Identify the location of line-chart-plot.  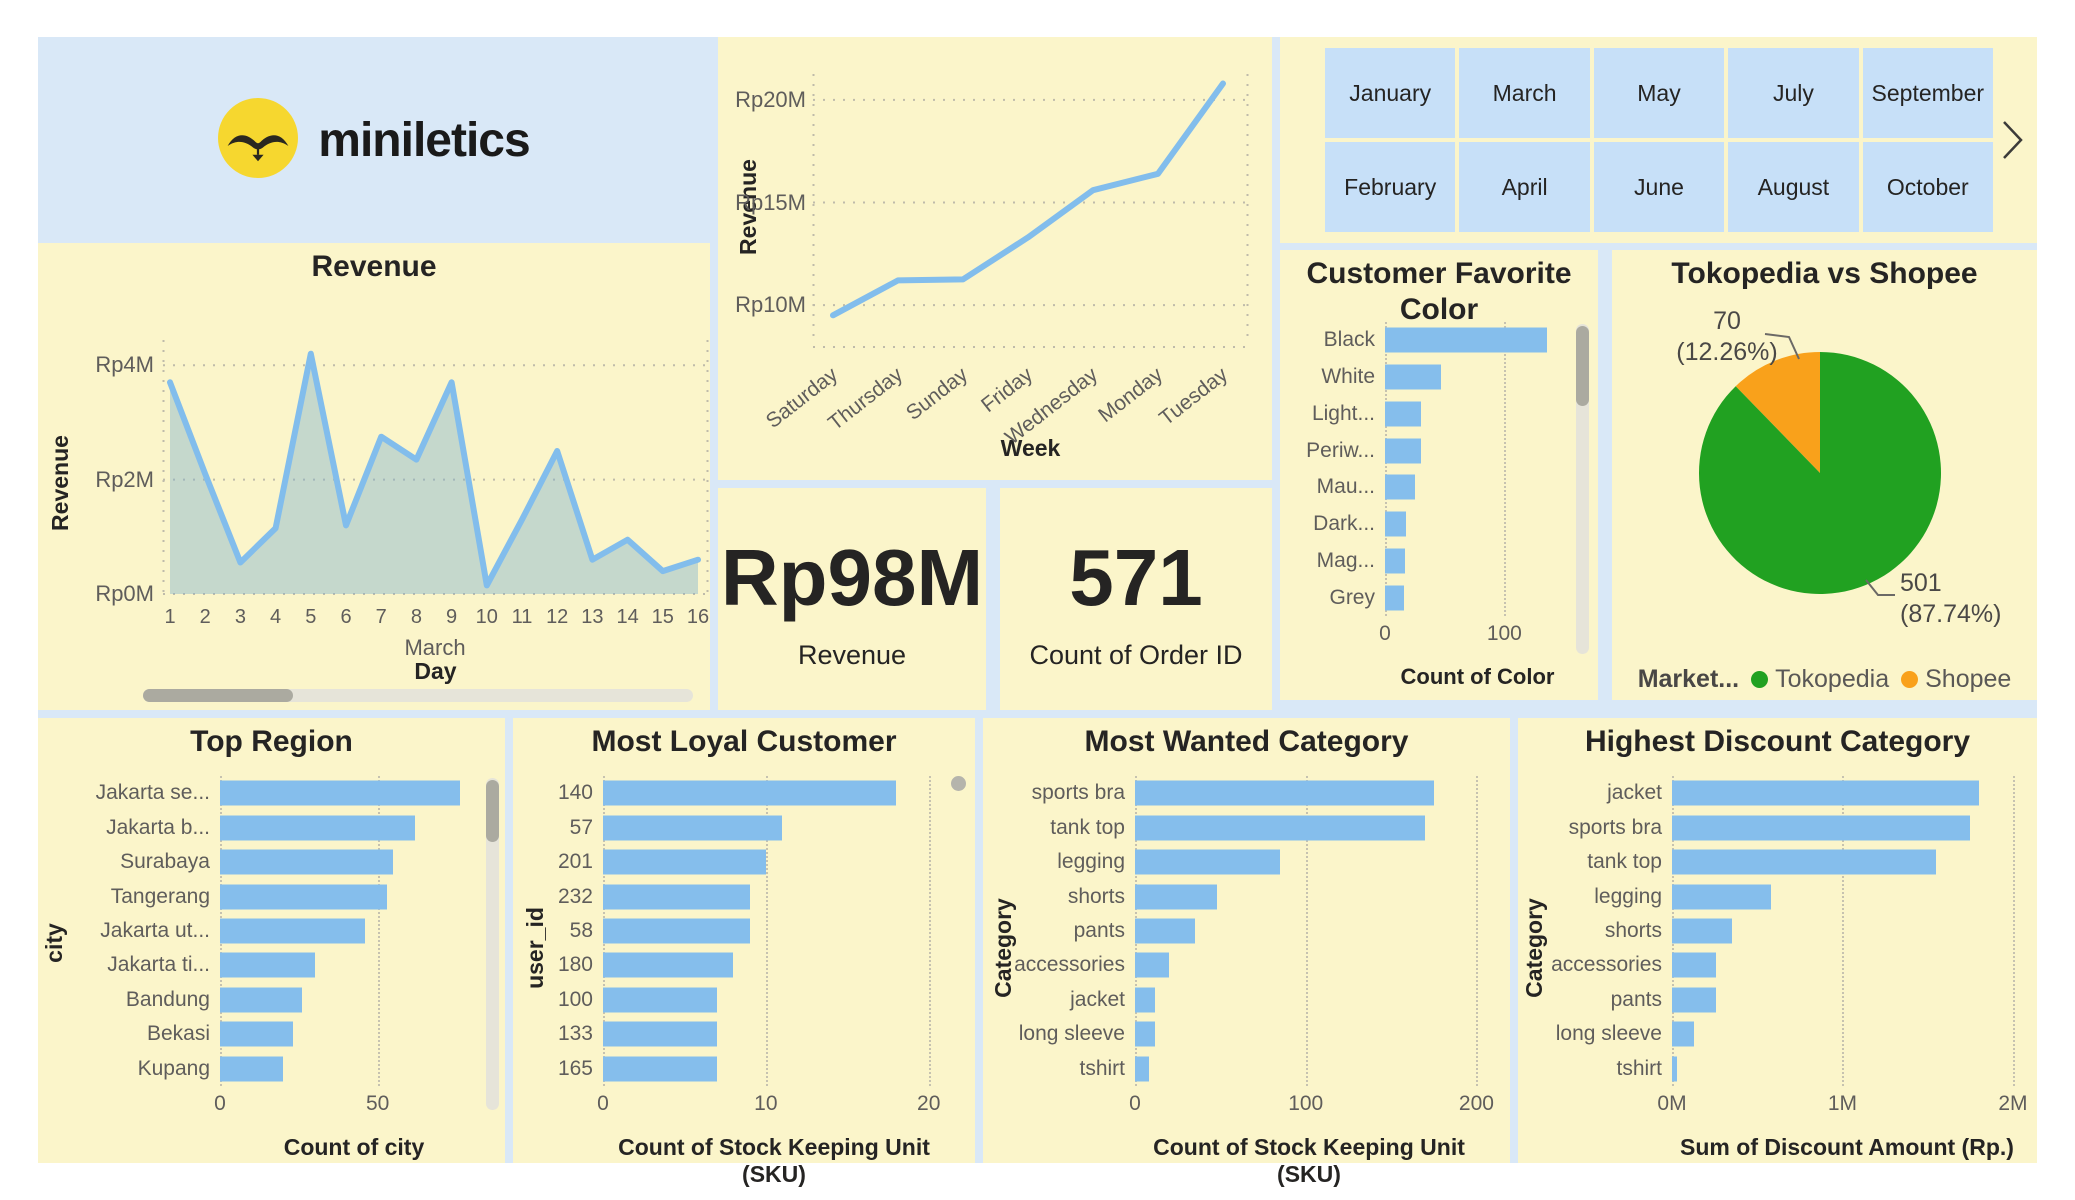
(1030, 207).